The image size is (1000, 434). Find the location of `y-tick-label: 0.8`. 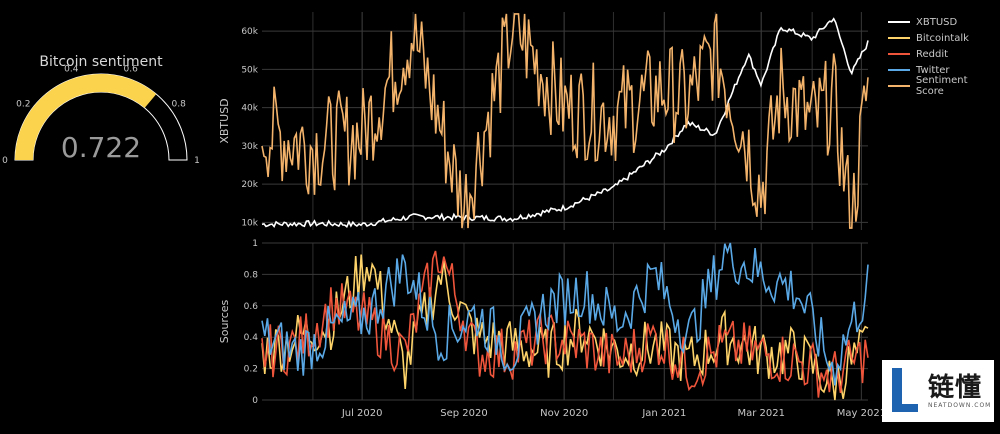

y-tick-label: 0.8 is located at coordinates (251, 275).